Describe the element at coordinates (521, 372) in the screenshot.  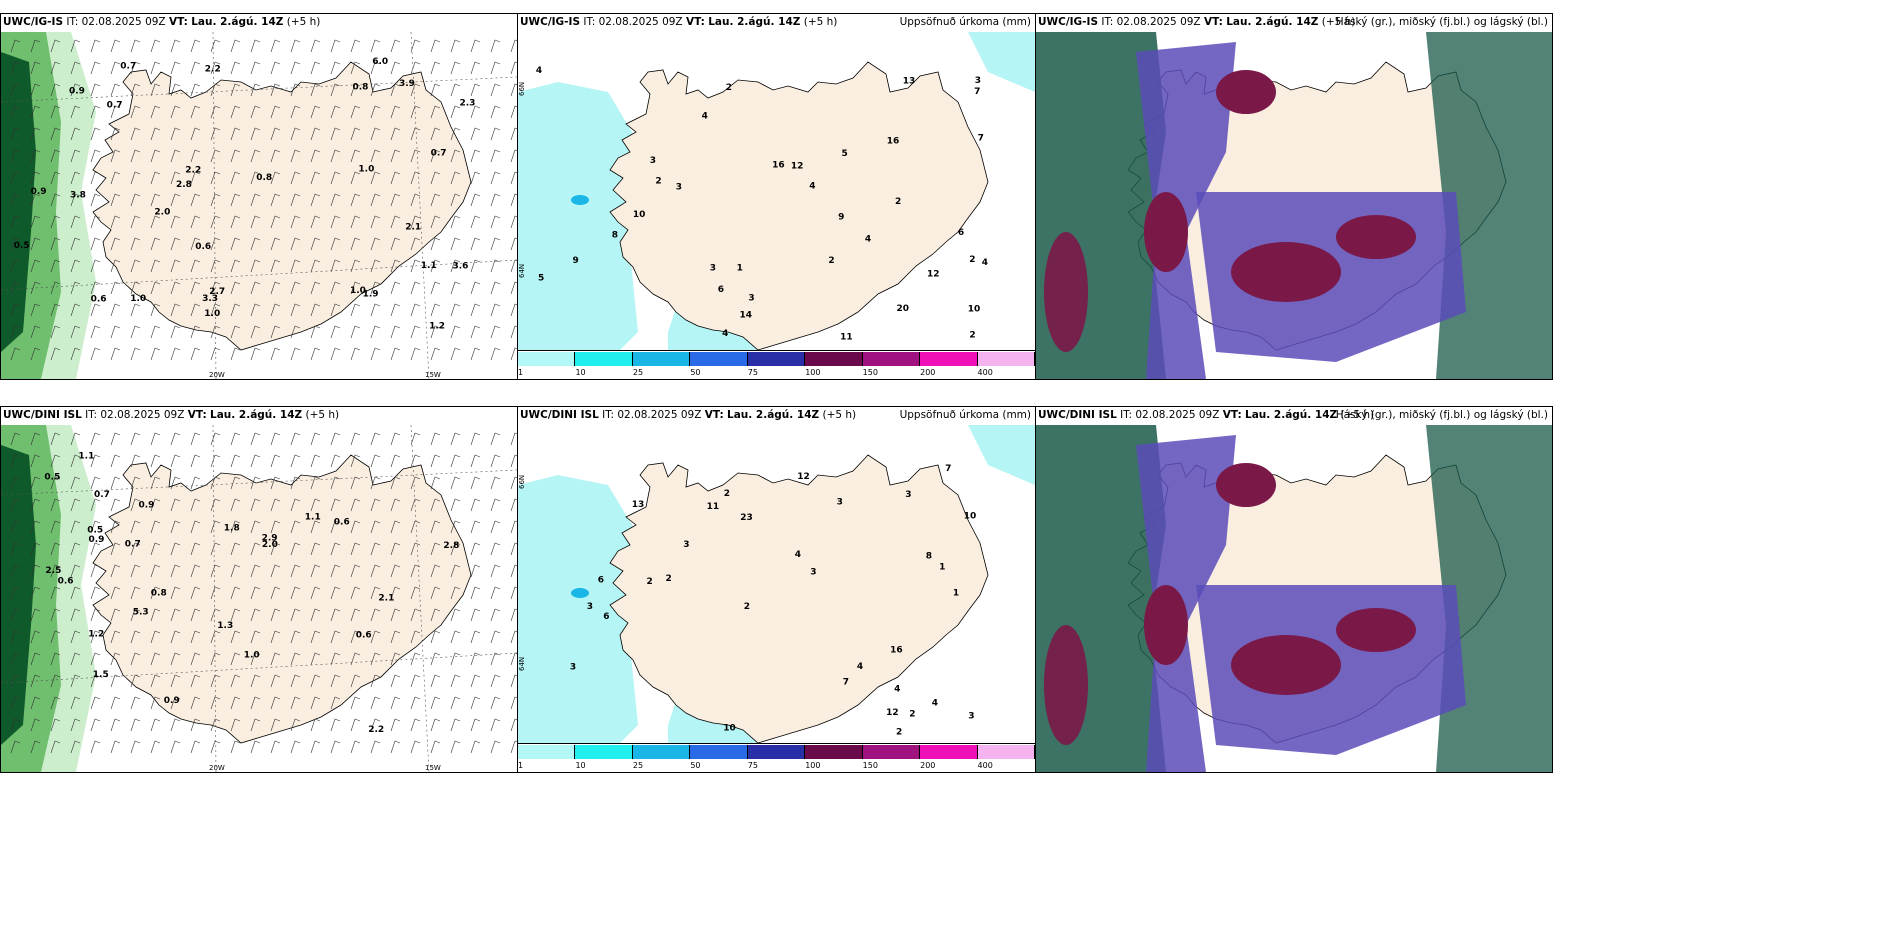
I see `colorbar-tick: 1` at that location.